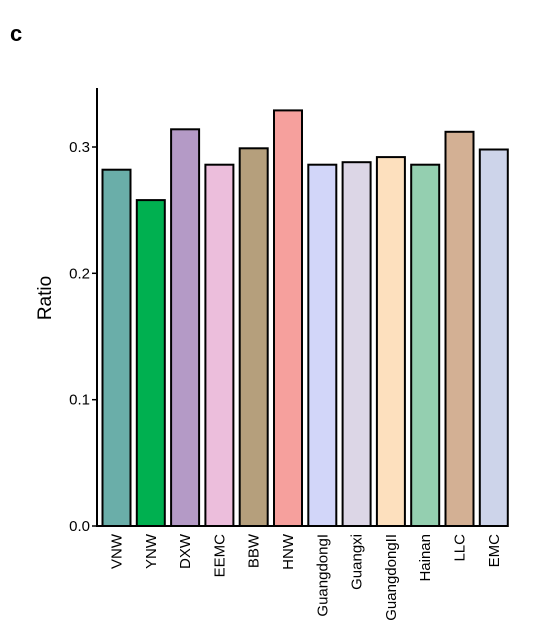 This screenshot has height=643, width=536. What do you see at coordinates (219, 556) in the screenshot?
I see `x-tick-label-eemc: EEMC` at bounding box center [219, 556].